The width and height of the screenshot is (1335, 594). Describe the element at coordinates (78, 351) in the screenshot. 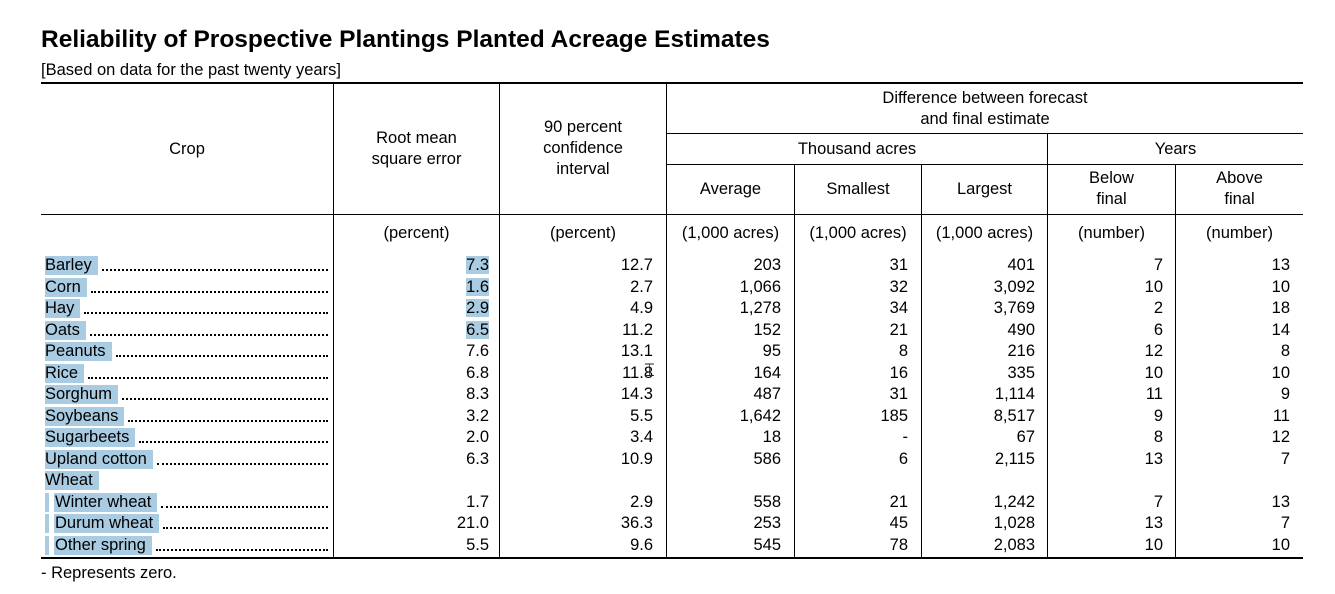

I see `crop-label: Peanuts` at that location.